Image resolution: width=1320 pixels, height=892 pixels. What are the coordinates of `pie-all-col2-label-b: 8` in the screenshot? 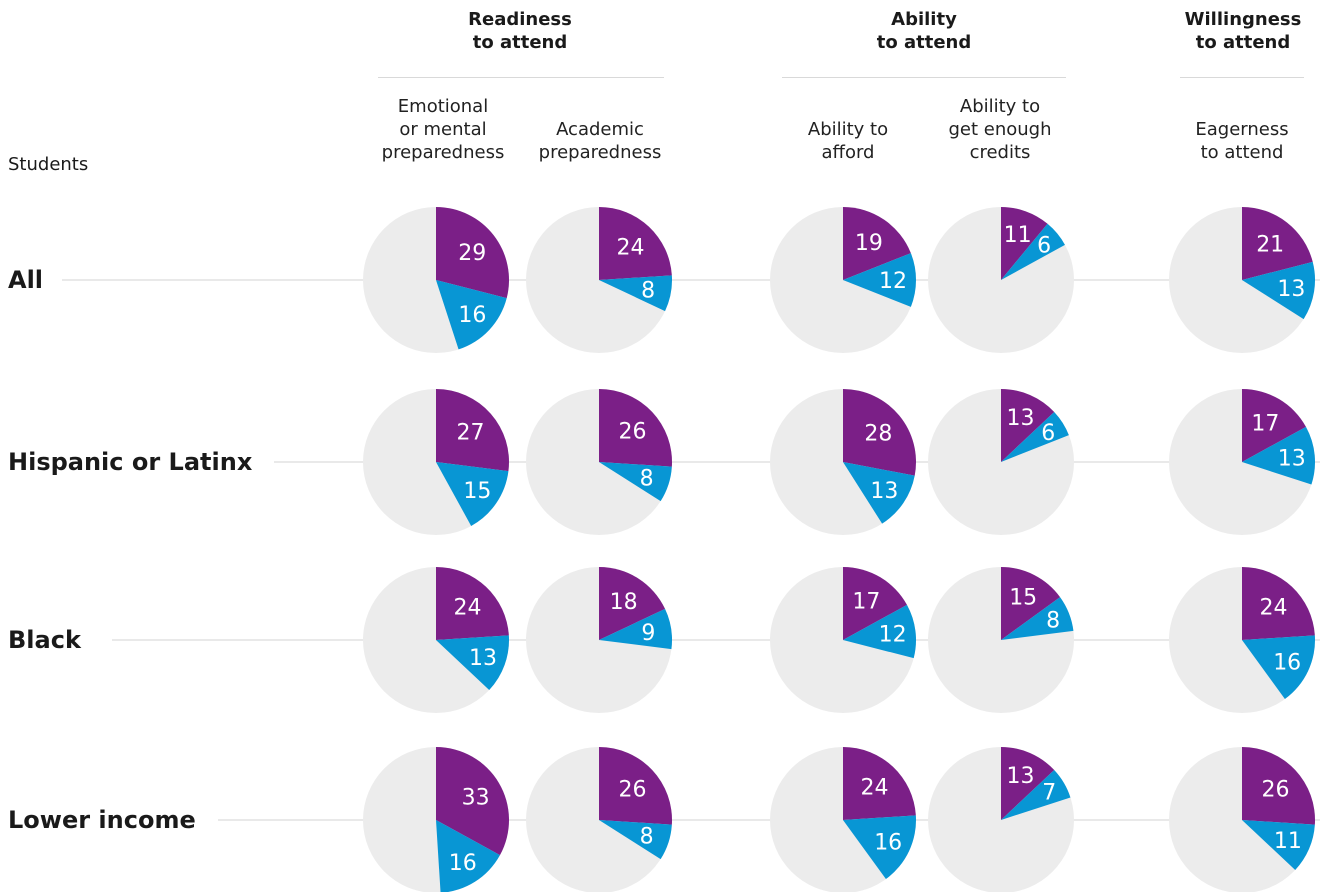 It's located at (648, 290).